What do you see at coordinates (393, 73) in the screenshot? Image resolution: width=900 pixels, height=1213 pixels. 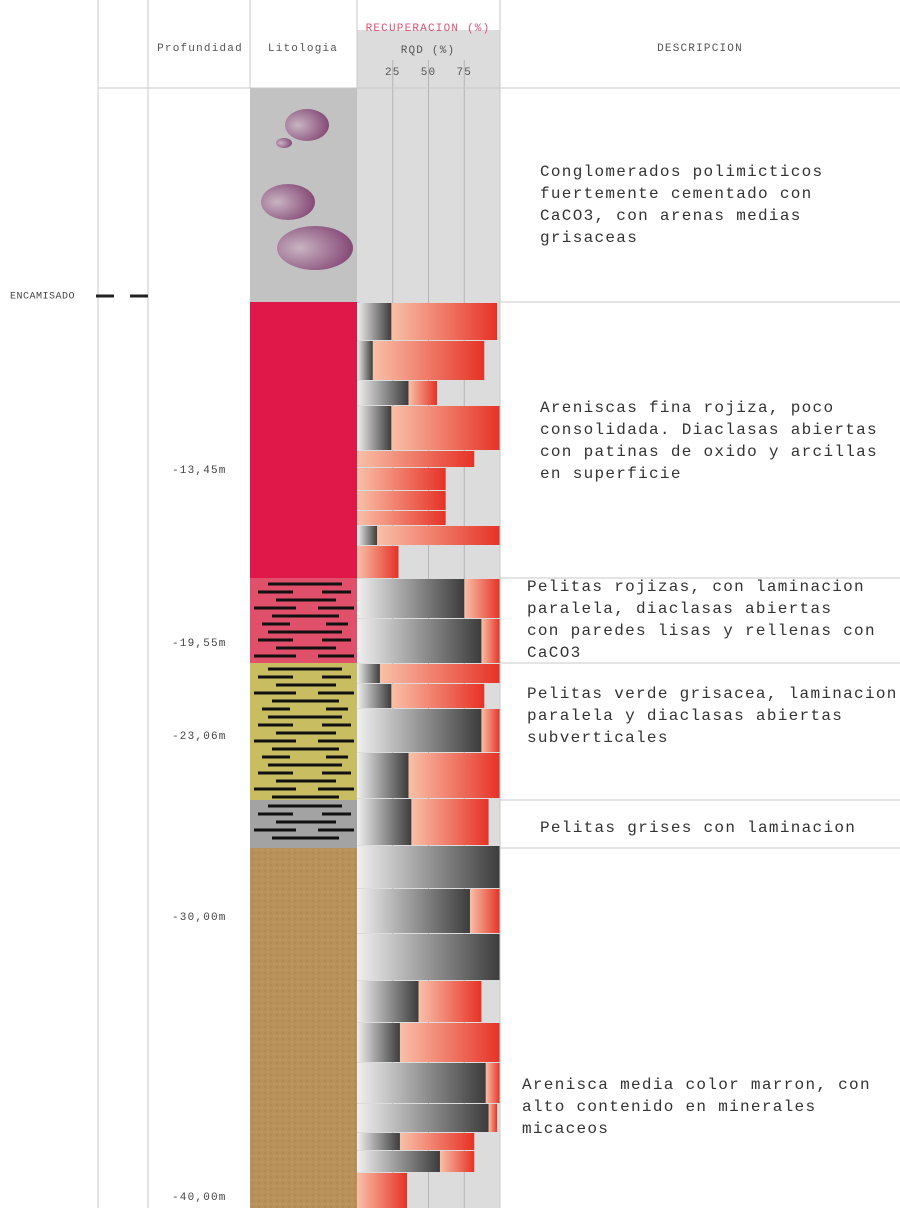 I see `tick-label: 25` at bounding box center [393, 73].